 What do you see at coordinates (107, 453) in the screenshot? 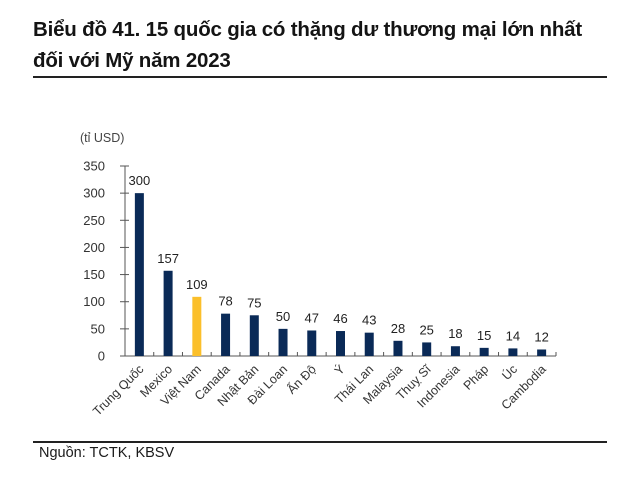
I see `source-note: Nguồn: TCTK, KBSV` at bounding box center [107, 453].